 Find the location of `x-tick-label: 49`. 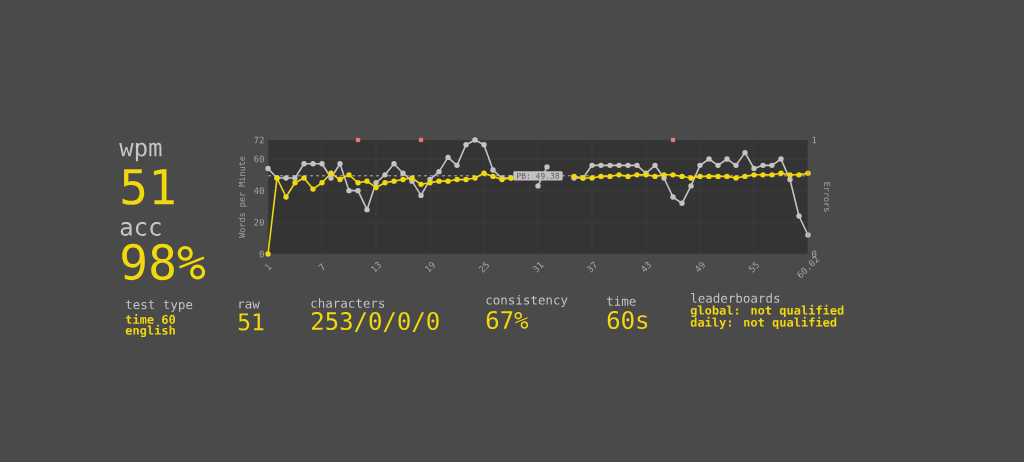

x-tick-label: 49 is located at coordinates (700, 267).